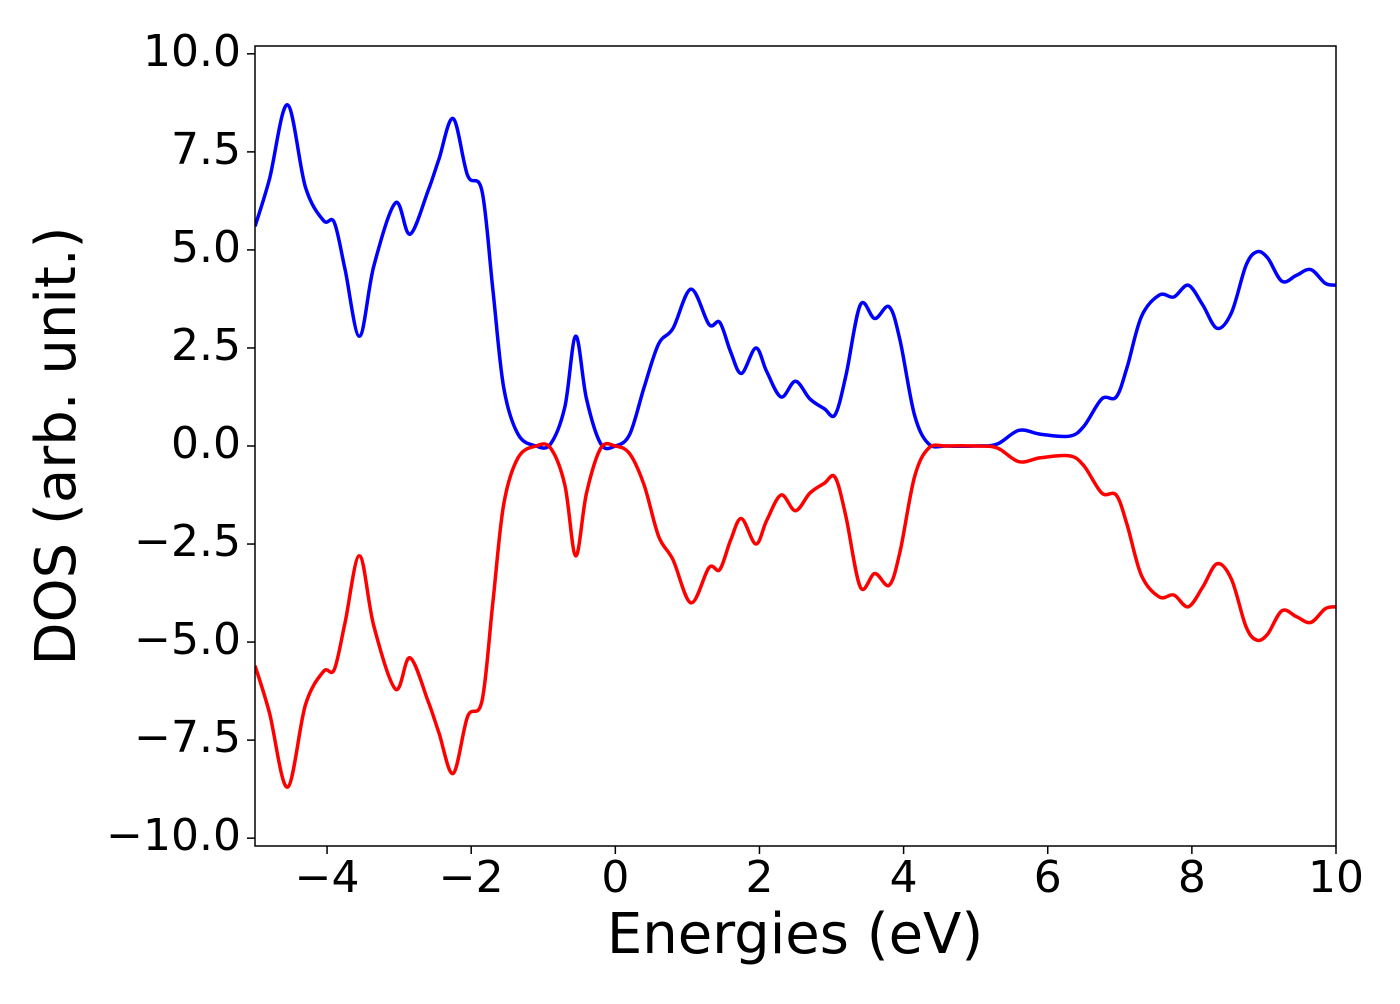 Image resolution: width=1400 pixels, height=1004 pixels. I want to click on x-tick-label: 4, so click(904, 877).